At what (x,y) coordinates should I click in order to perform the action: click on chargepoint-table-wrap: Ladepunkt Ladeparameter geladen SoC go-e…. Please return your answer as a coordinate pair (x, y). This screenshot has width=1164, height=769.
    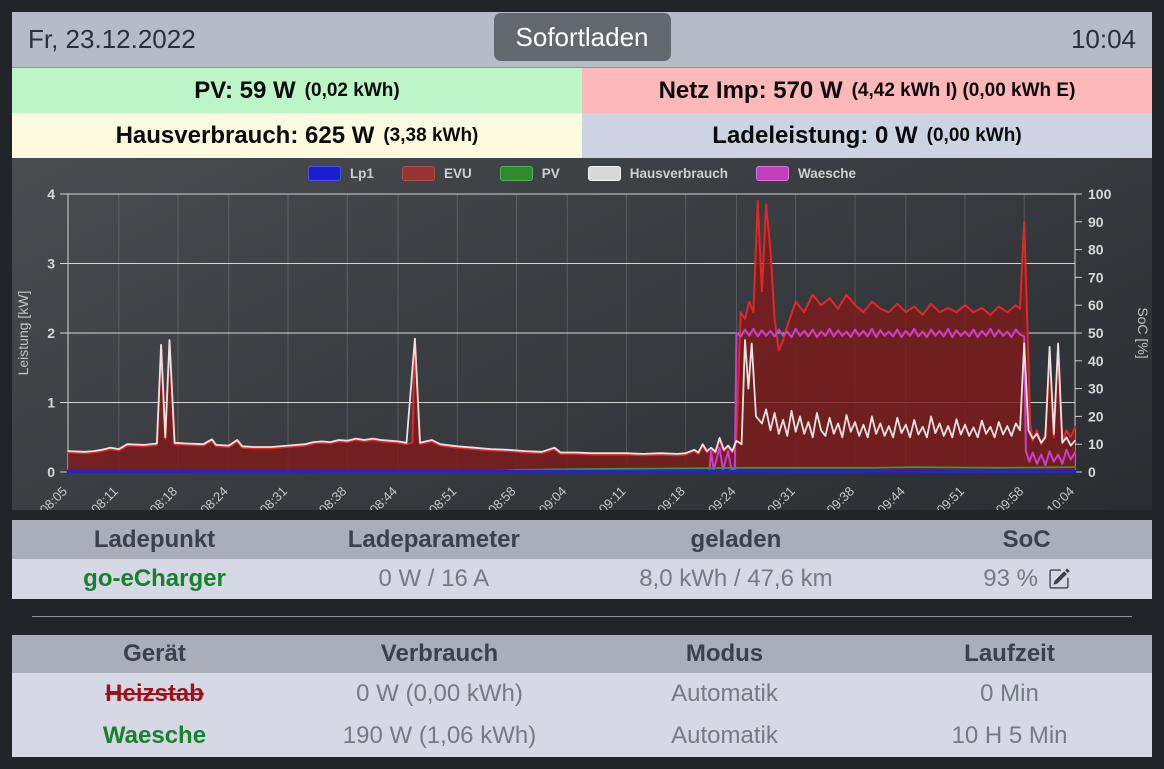
    Looking at the image, I should click on (582, 559).